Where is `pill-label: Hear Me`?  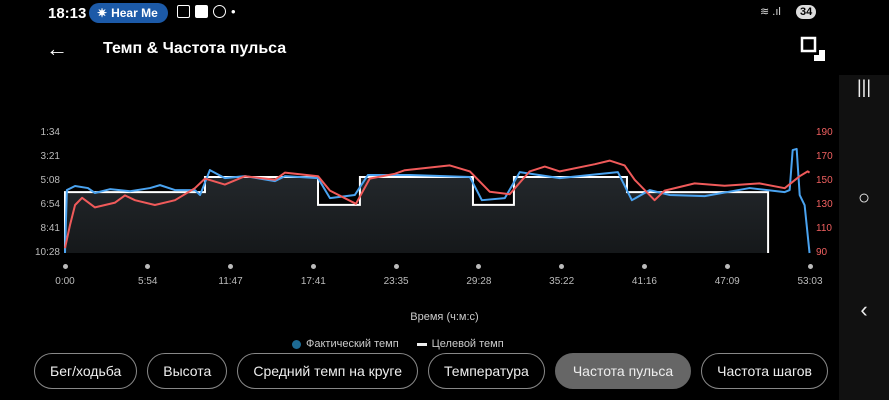
pill-label: Hear Me is located at coordinates (134, 13).